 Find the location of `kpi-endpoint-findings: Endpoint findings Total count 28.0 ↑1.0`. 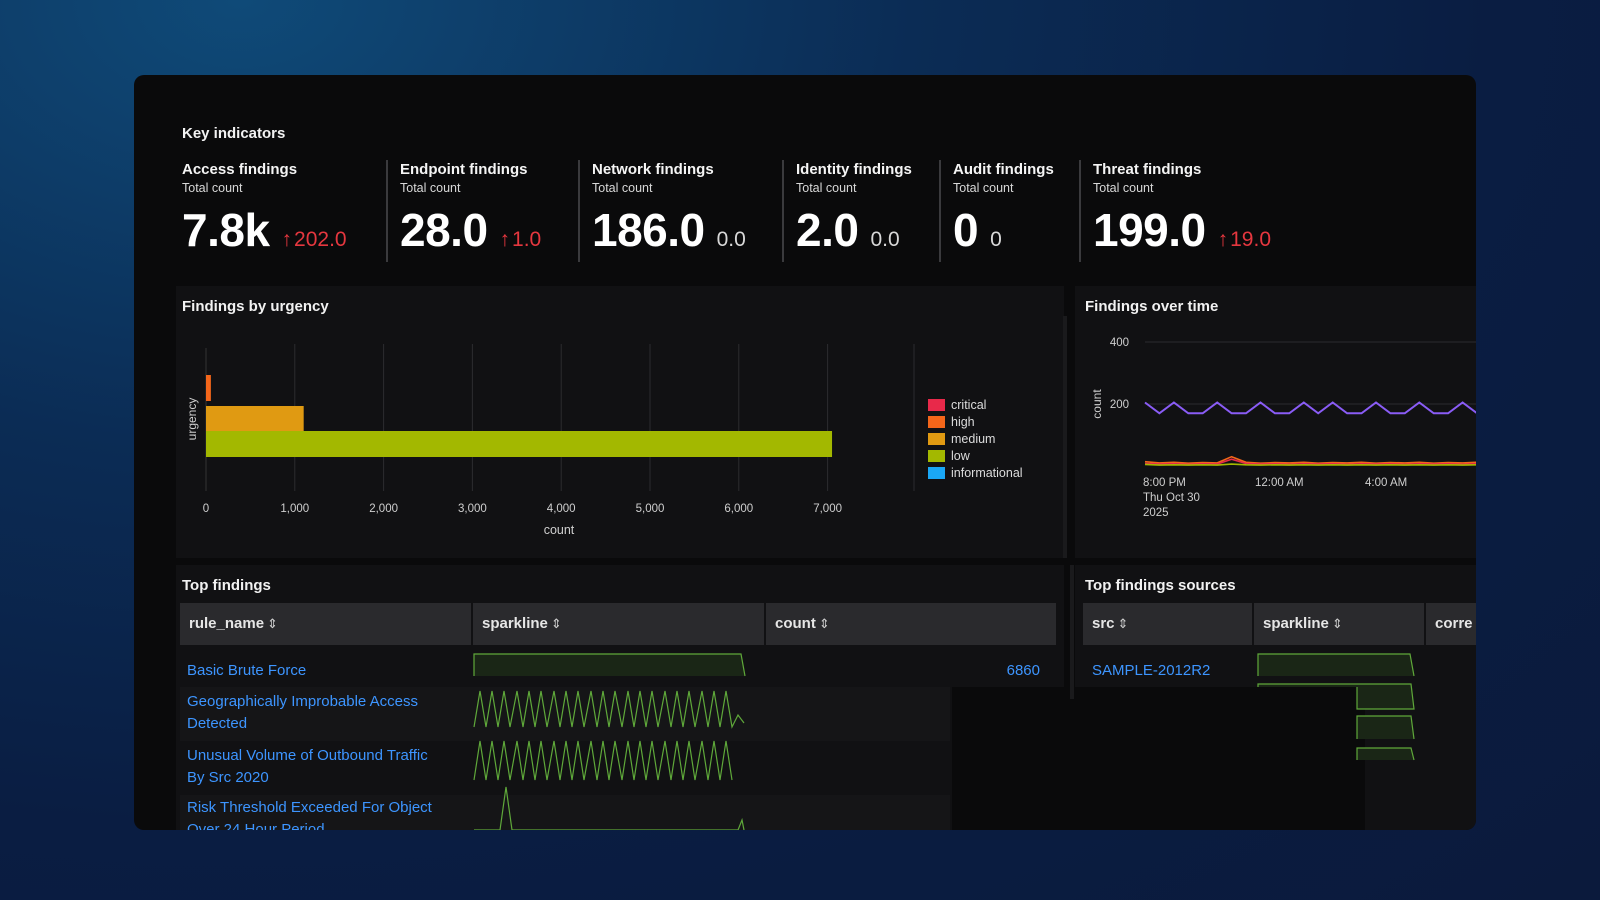

kpi-endpoint-findings: Endpoint findings Total count 28.0 ↑1.0 is located at coordinates (470, 216).